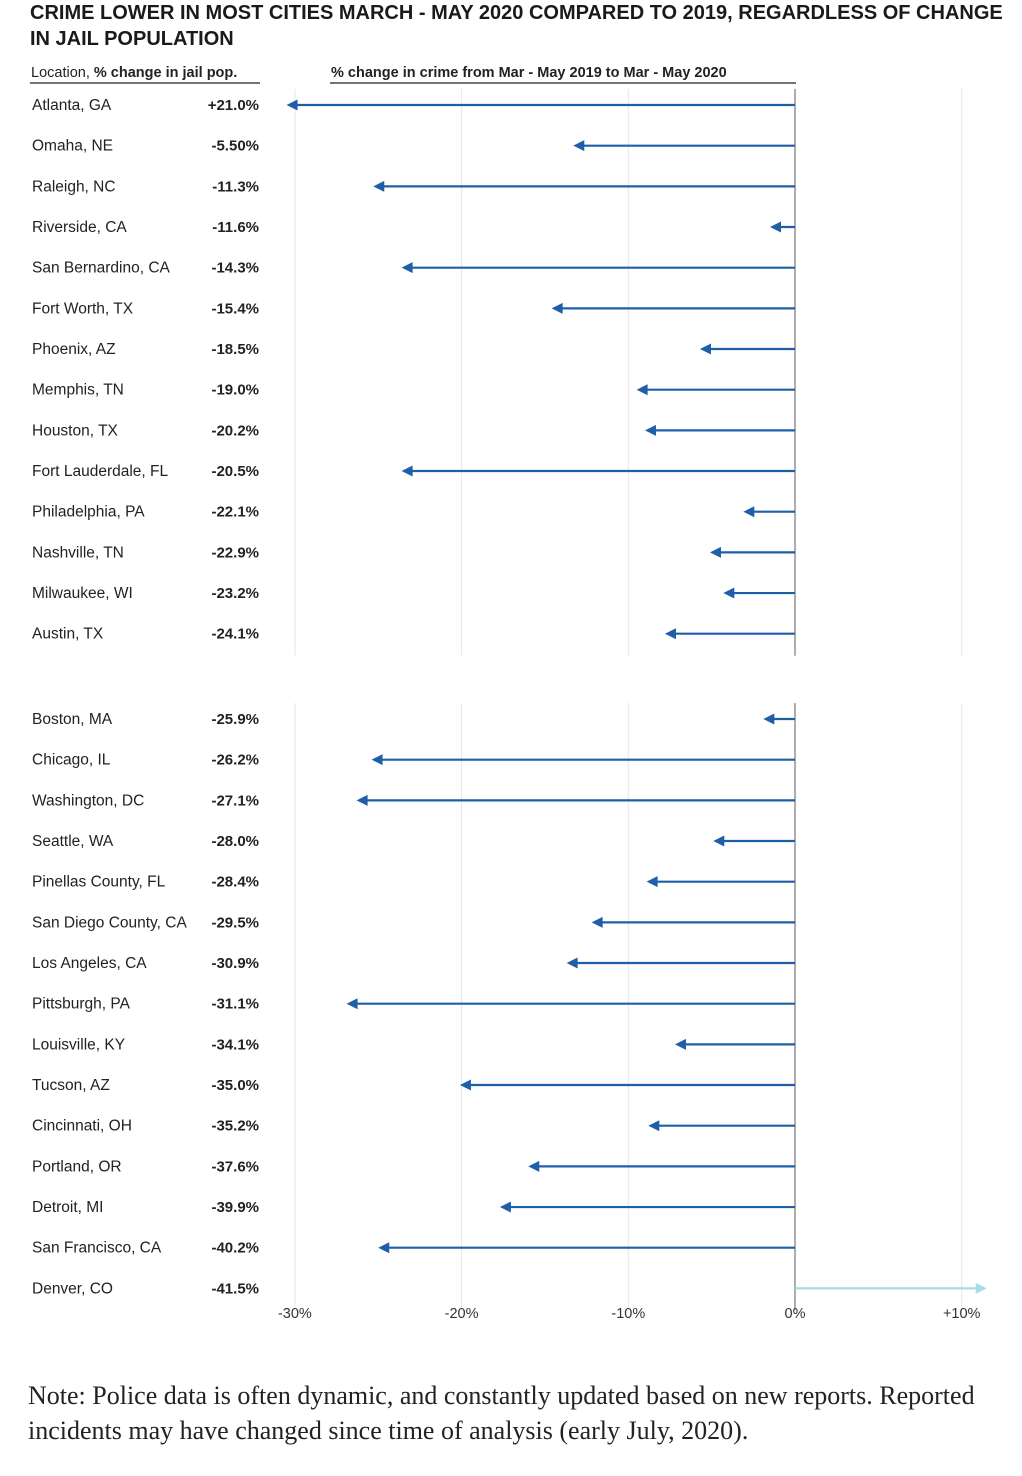 The image size is (1022, 1476). I want to click on x-tick-label: 0%, so click(795, 1314).